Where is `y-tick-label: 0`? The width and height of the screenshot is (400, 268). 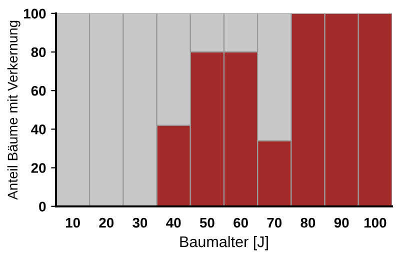
y-tick-label: 0 is located at coordinates (42, 207).